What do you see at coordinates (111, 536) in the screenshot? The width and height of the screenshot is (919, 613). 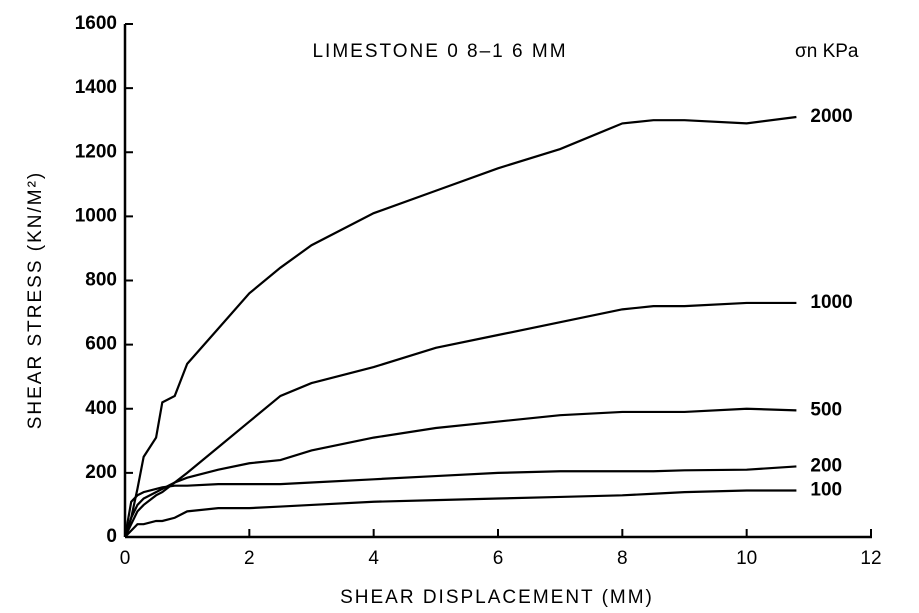 I see `y-tick-label: 0` at bounding box center [111, 536].